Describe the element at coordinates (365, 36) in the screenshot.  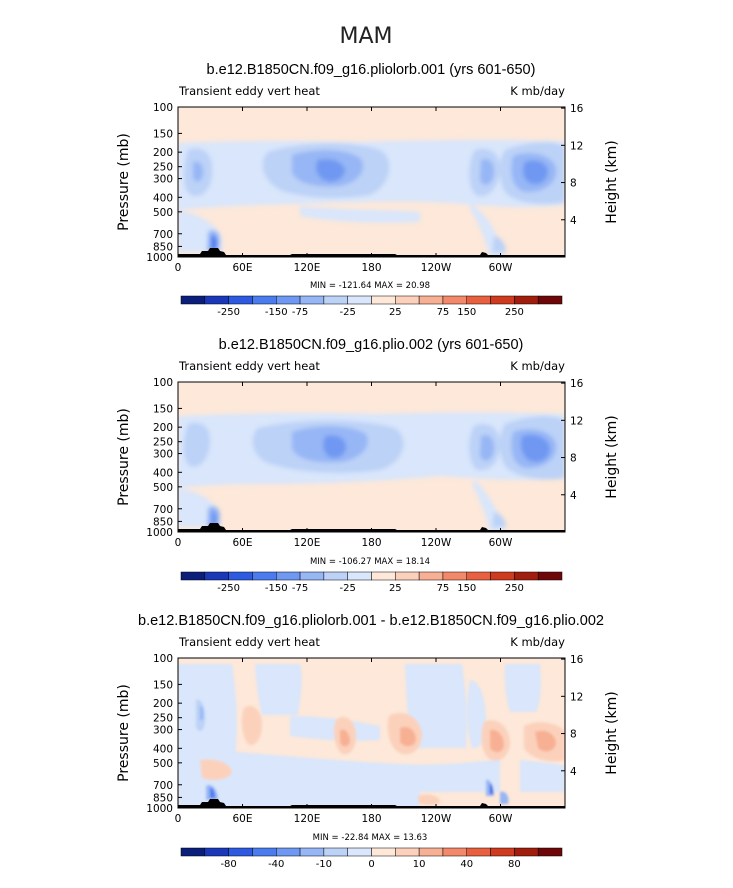
I see `main-title: MAM` at that location.